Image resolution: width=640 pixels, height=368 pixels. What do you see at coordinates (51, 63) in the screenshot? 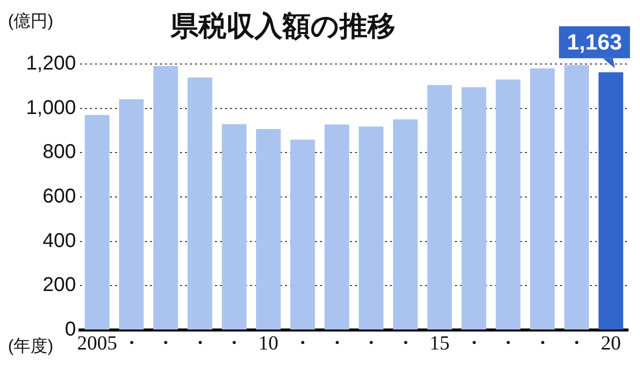
I see `y-tick-label: 1,200` at bounding box center [51, 63].